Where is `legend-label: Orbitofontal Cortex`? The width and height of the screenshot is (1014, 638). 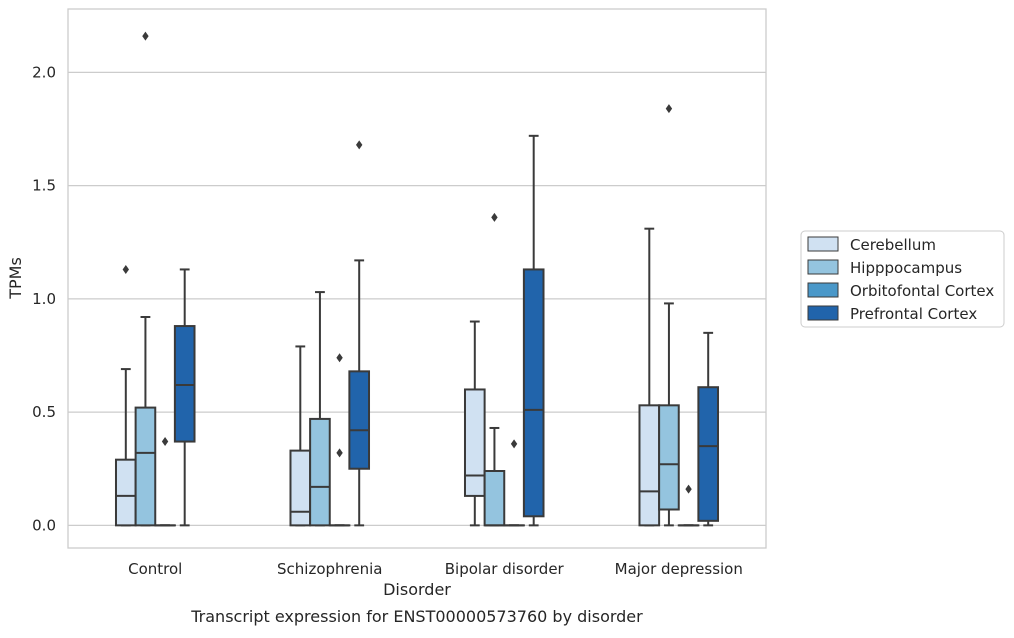
legend-label: Orbitofontal Cortex is located at coordinates (922, 291).